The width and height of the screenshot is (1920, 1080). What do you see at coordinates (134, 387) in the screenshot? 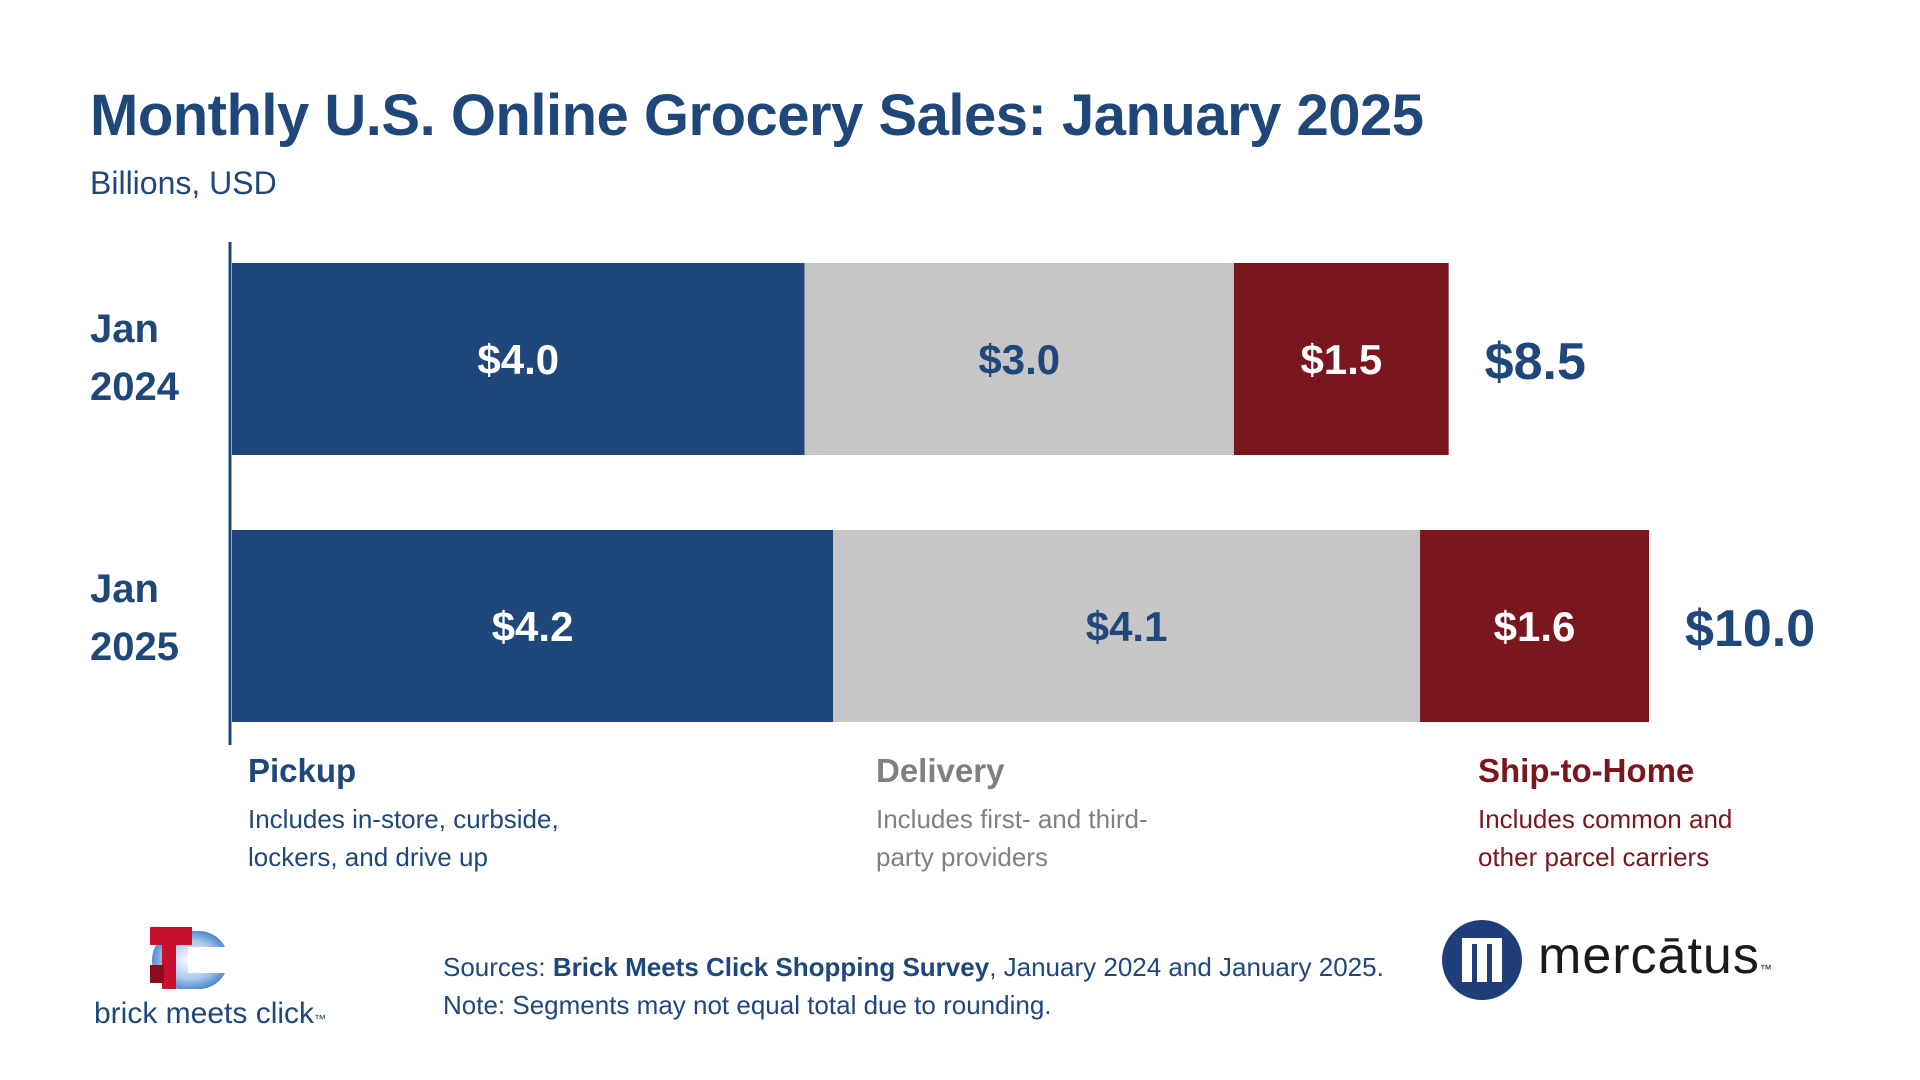
I see `category-label-line: 2024` at bounding box center [134, 387].